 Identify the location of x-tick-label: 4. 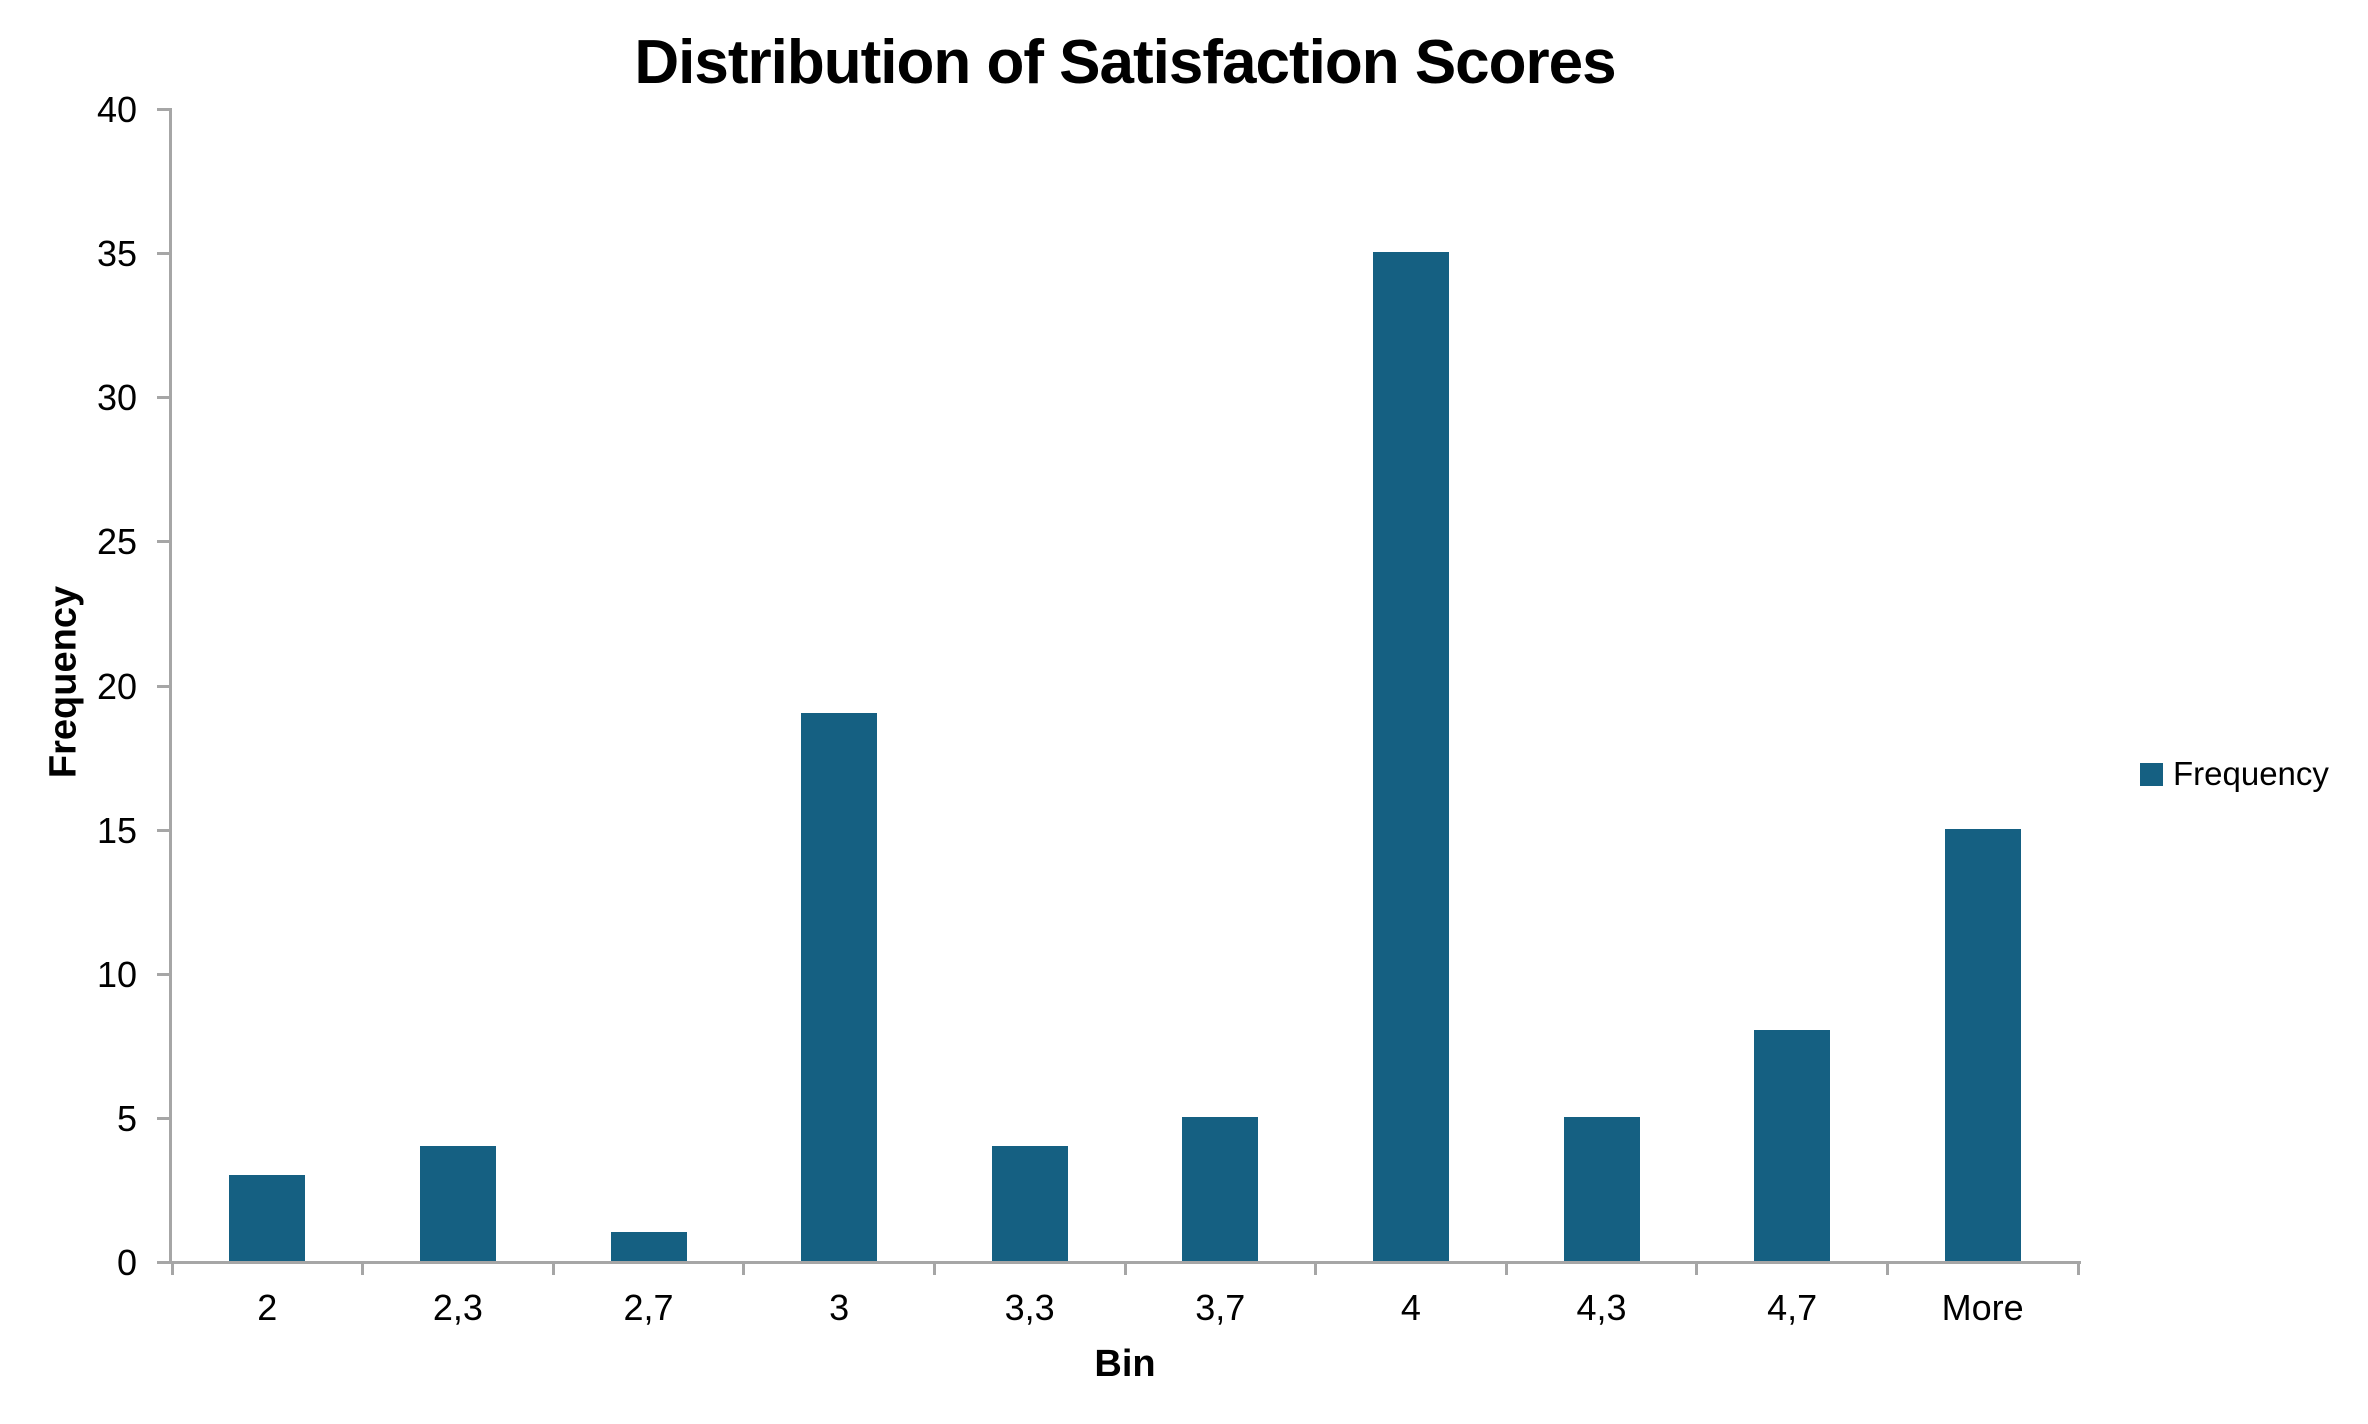
(1410, 1307).